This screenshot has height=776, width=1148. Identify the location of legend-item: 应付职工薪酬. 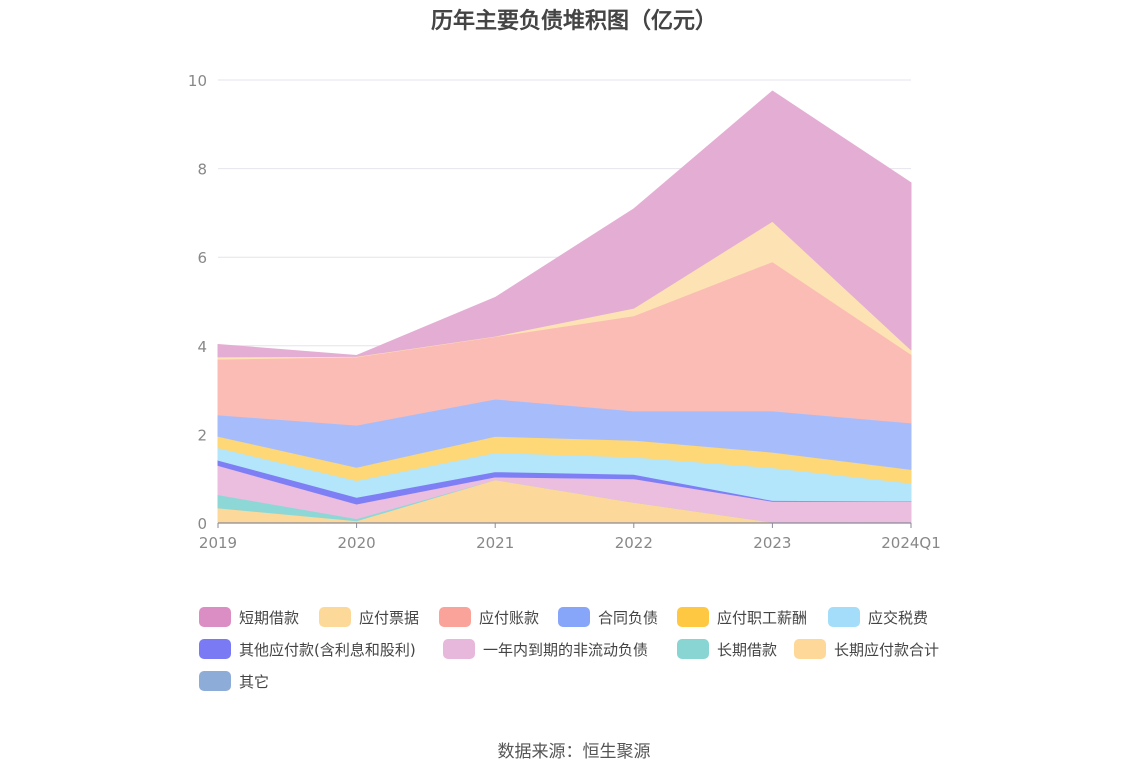
(742, 617).